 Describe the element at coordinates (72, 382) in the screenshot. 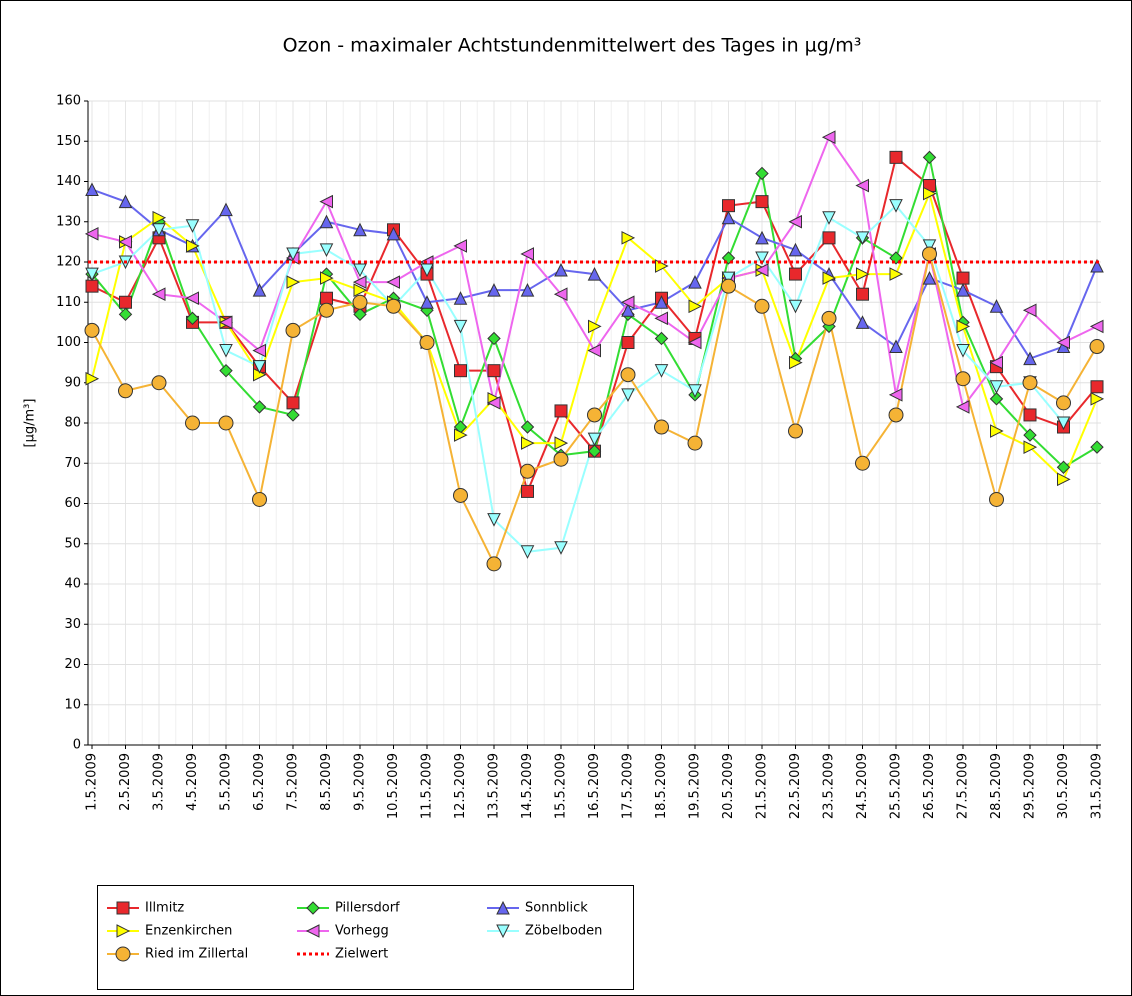

I see `y-tick-label: 90` at that location.